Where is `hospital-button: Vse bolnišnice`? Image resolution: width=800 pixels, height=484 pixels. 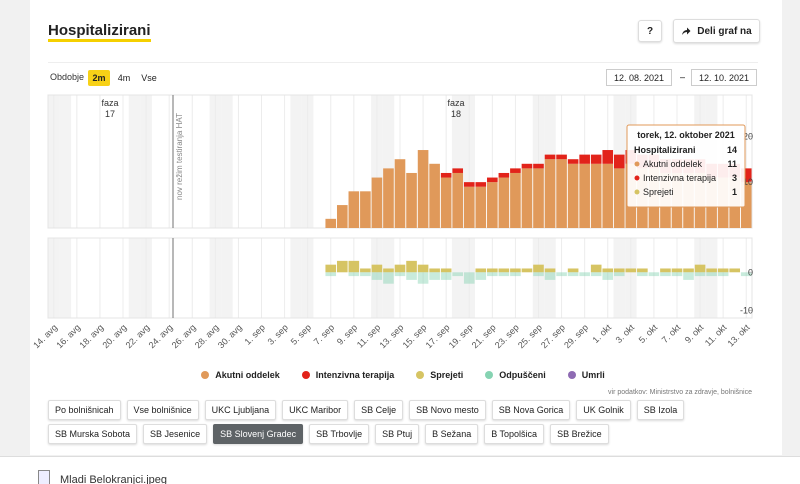
hospital-button: Vse bolnišnice is located at coordinates (162, 410).